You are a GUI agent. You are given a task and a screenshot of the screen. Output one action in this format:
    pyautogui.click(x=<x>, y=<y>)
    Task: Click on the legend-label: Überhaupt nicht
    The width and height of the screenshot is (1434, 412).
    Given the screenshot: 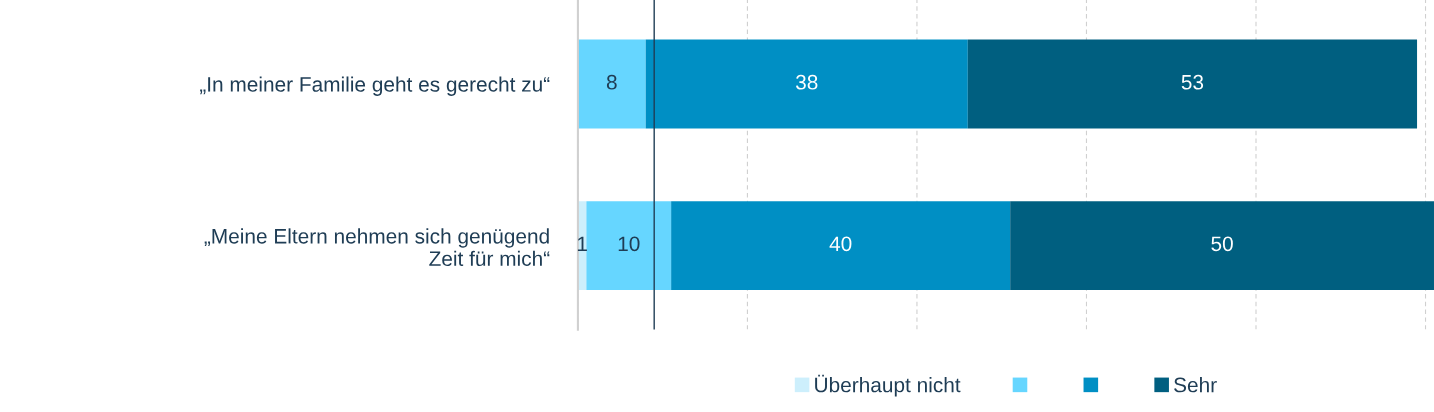 What is the action you would take?
    pyautogui.click(x=888, y=385)
    